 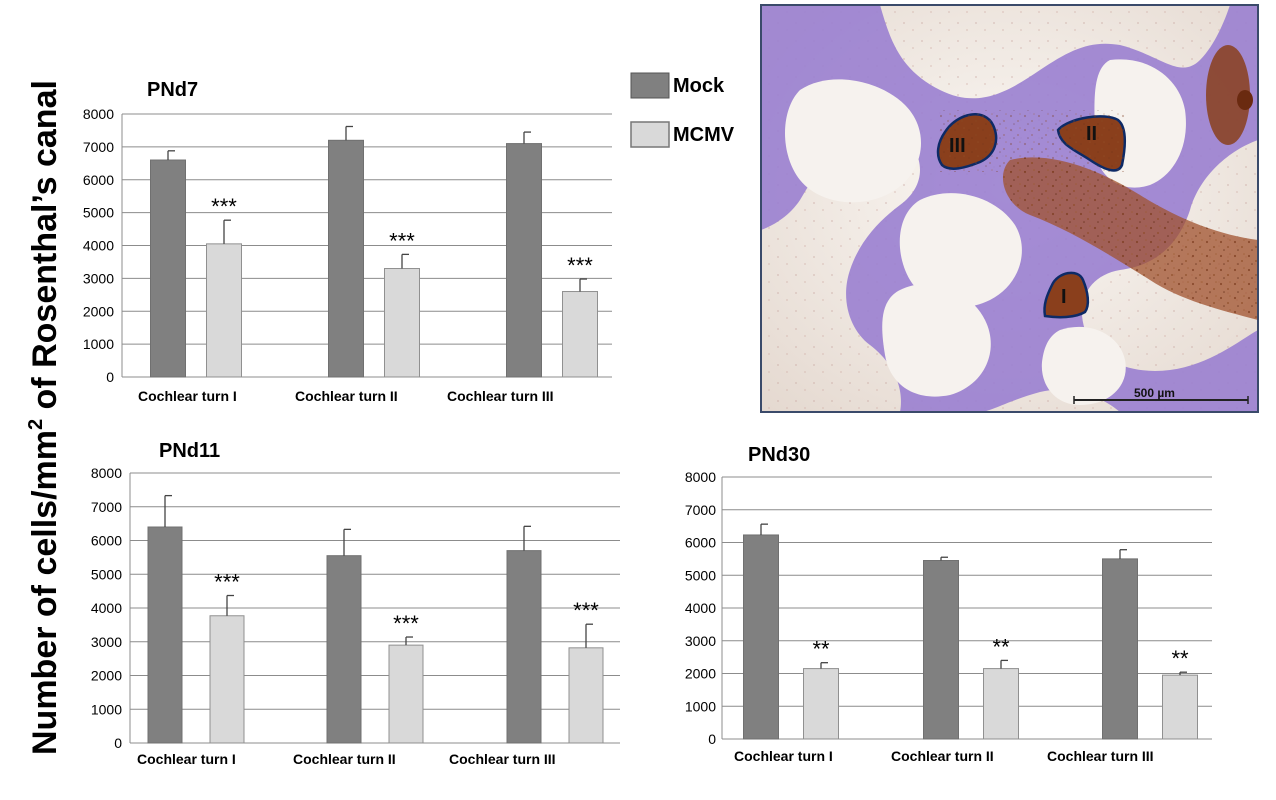 I want to click on y-axis-label: Number of cells/mm2 of Rosenthal’s canal, so click(x=44, y=417).